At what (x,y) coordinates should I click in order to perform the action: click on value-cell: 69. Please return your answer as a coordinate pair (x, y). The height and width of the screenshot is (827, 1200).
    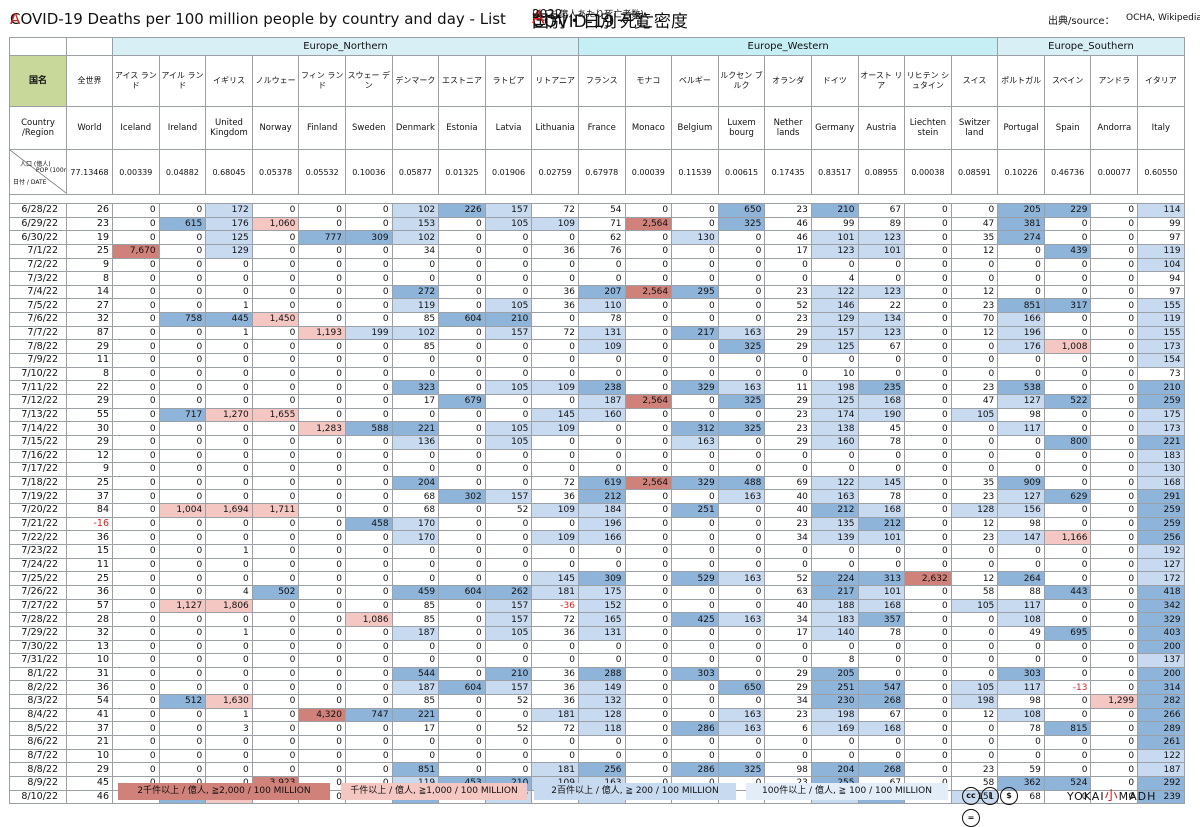
    Looking at the image, I should click on (788, 483).